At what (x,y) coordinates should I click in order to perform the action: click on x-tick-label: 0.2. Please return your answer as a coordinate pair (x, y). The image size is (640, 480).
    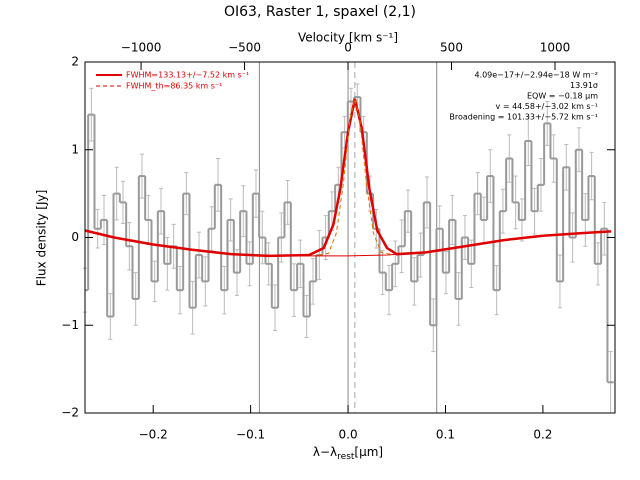
    Looking at the image, I should click on (542, 435).